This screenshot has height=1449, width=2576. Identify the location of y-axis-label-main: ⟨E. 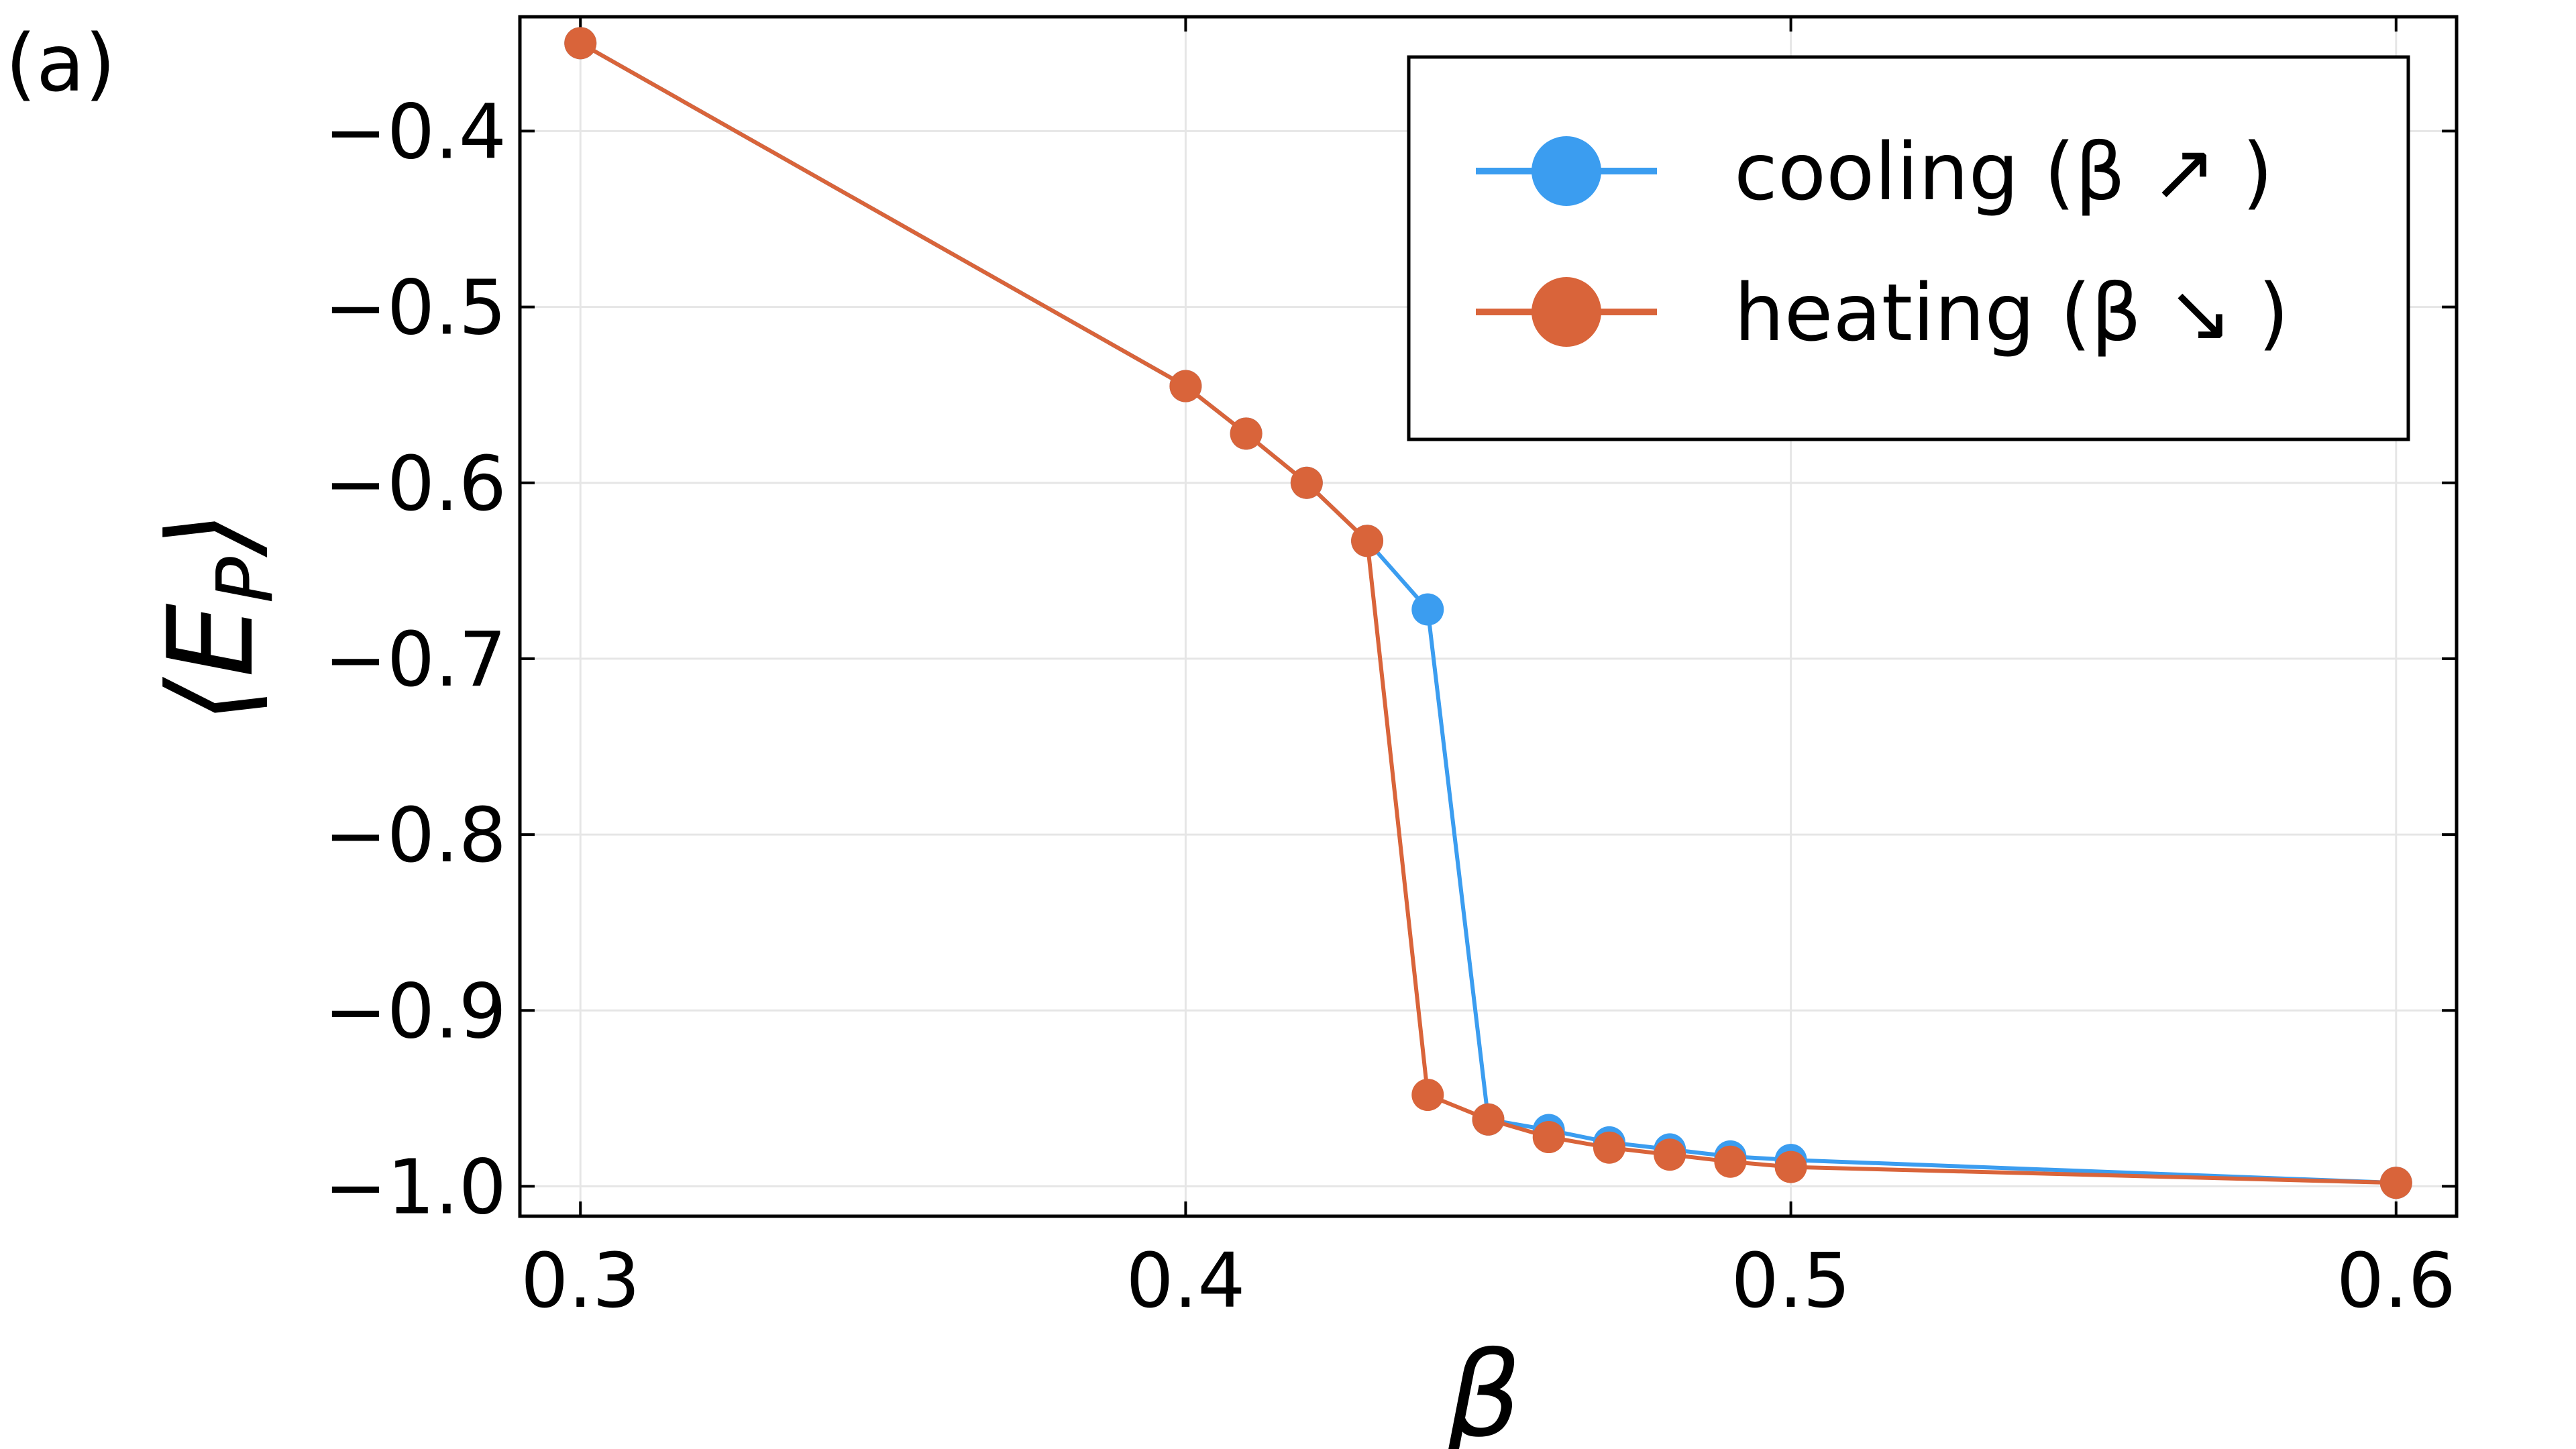
(212, 663).